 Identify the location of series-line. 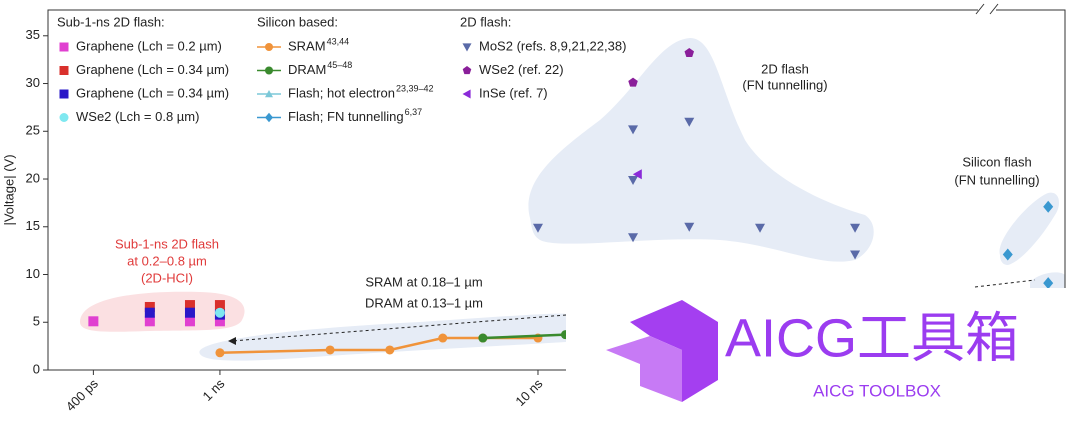
(524, 336).